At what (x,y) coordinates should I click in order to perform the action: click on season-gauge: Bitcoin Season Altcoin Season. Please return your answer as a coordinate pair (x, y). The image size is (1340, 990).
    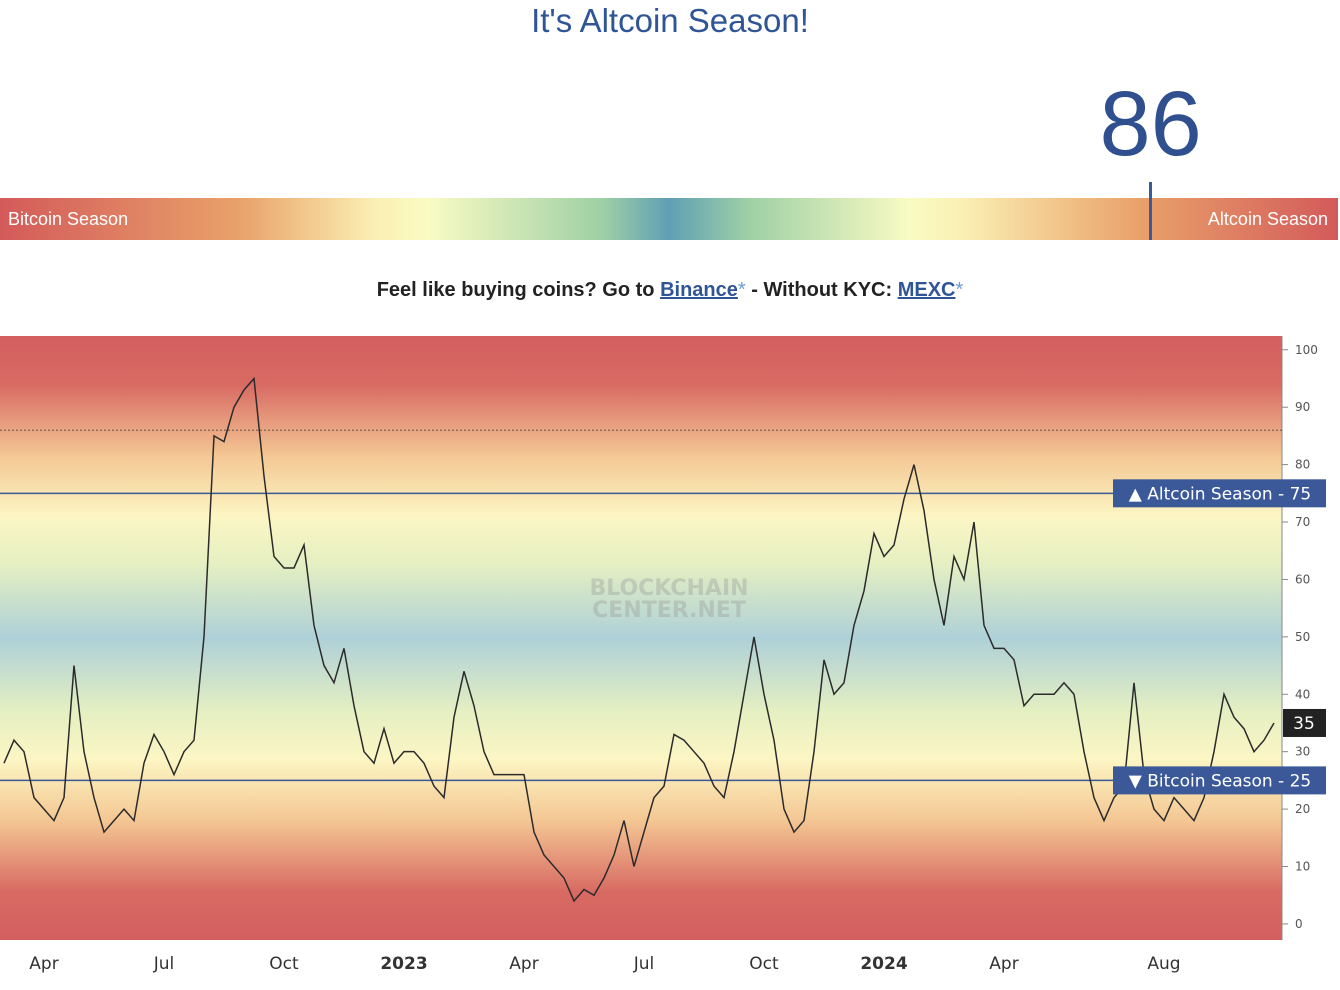
    Looking at the image, I should click on (669, 219).